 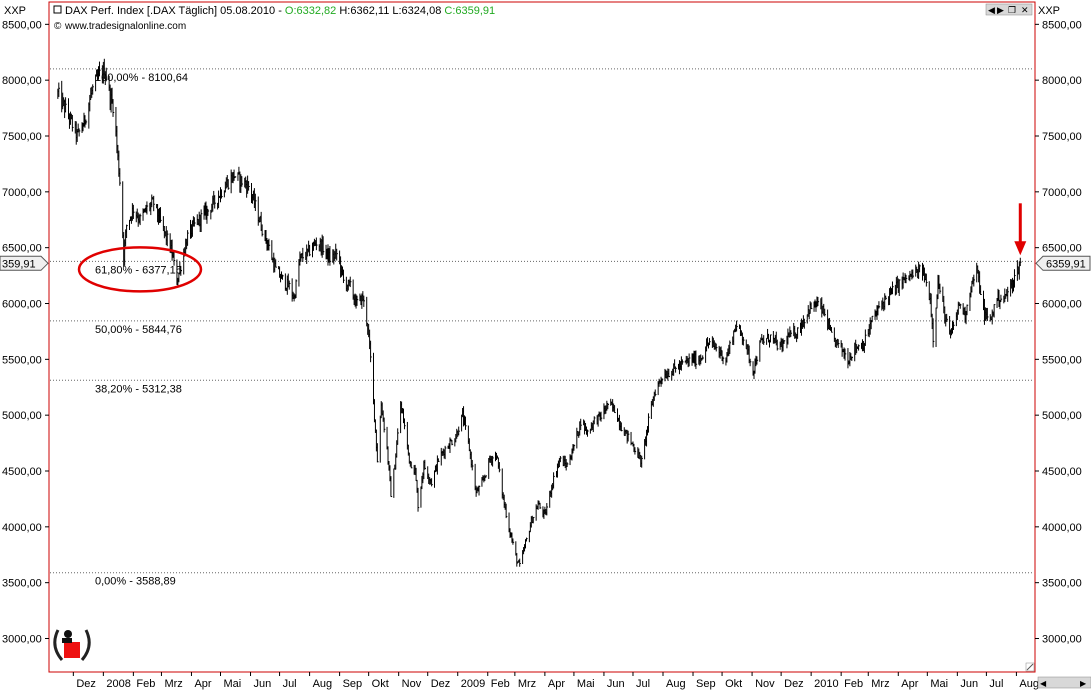 I want to click on highlight-arrow-head, so click(x=1020, y=248).